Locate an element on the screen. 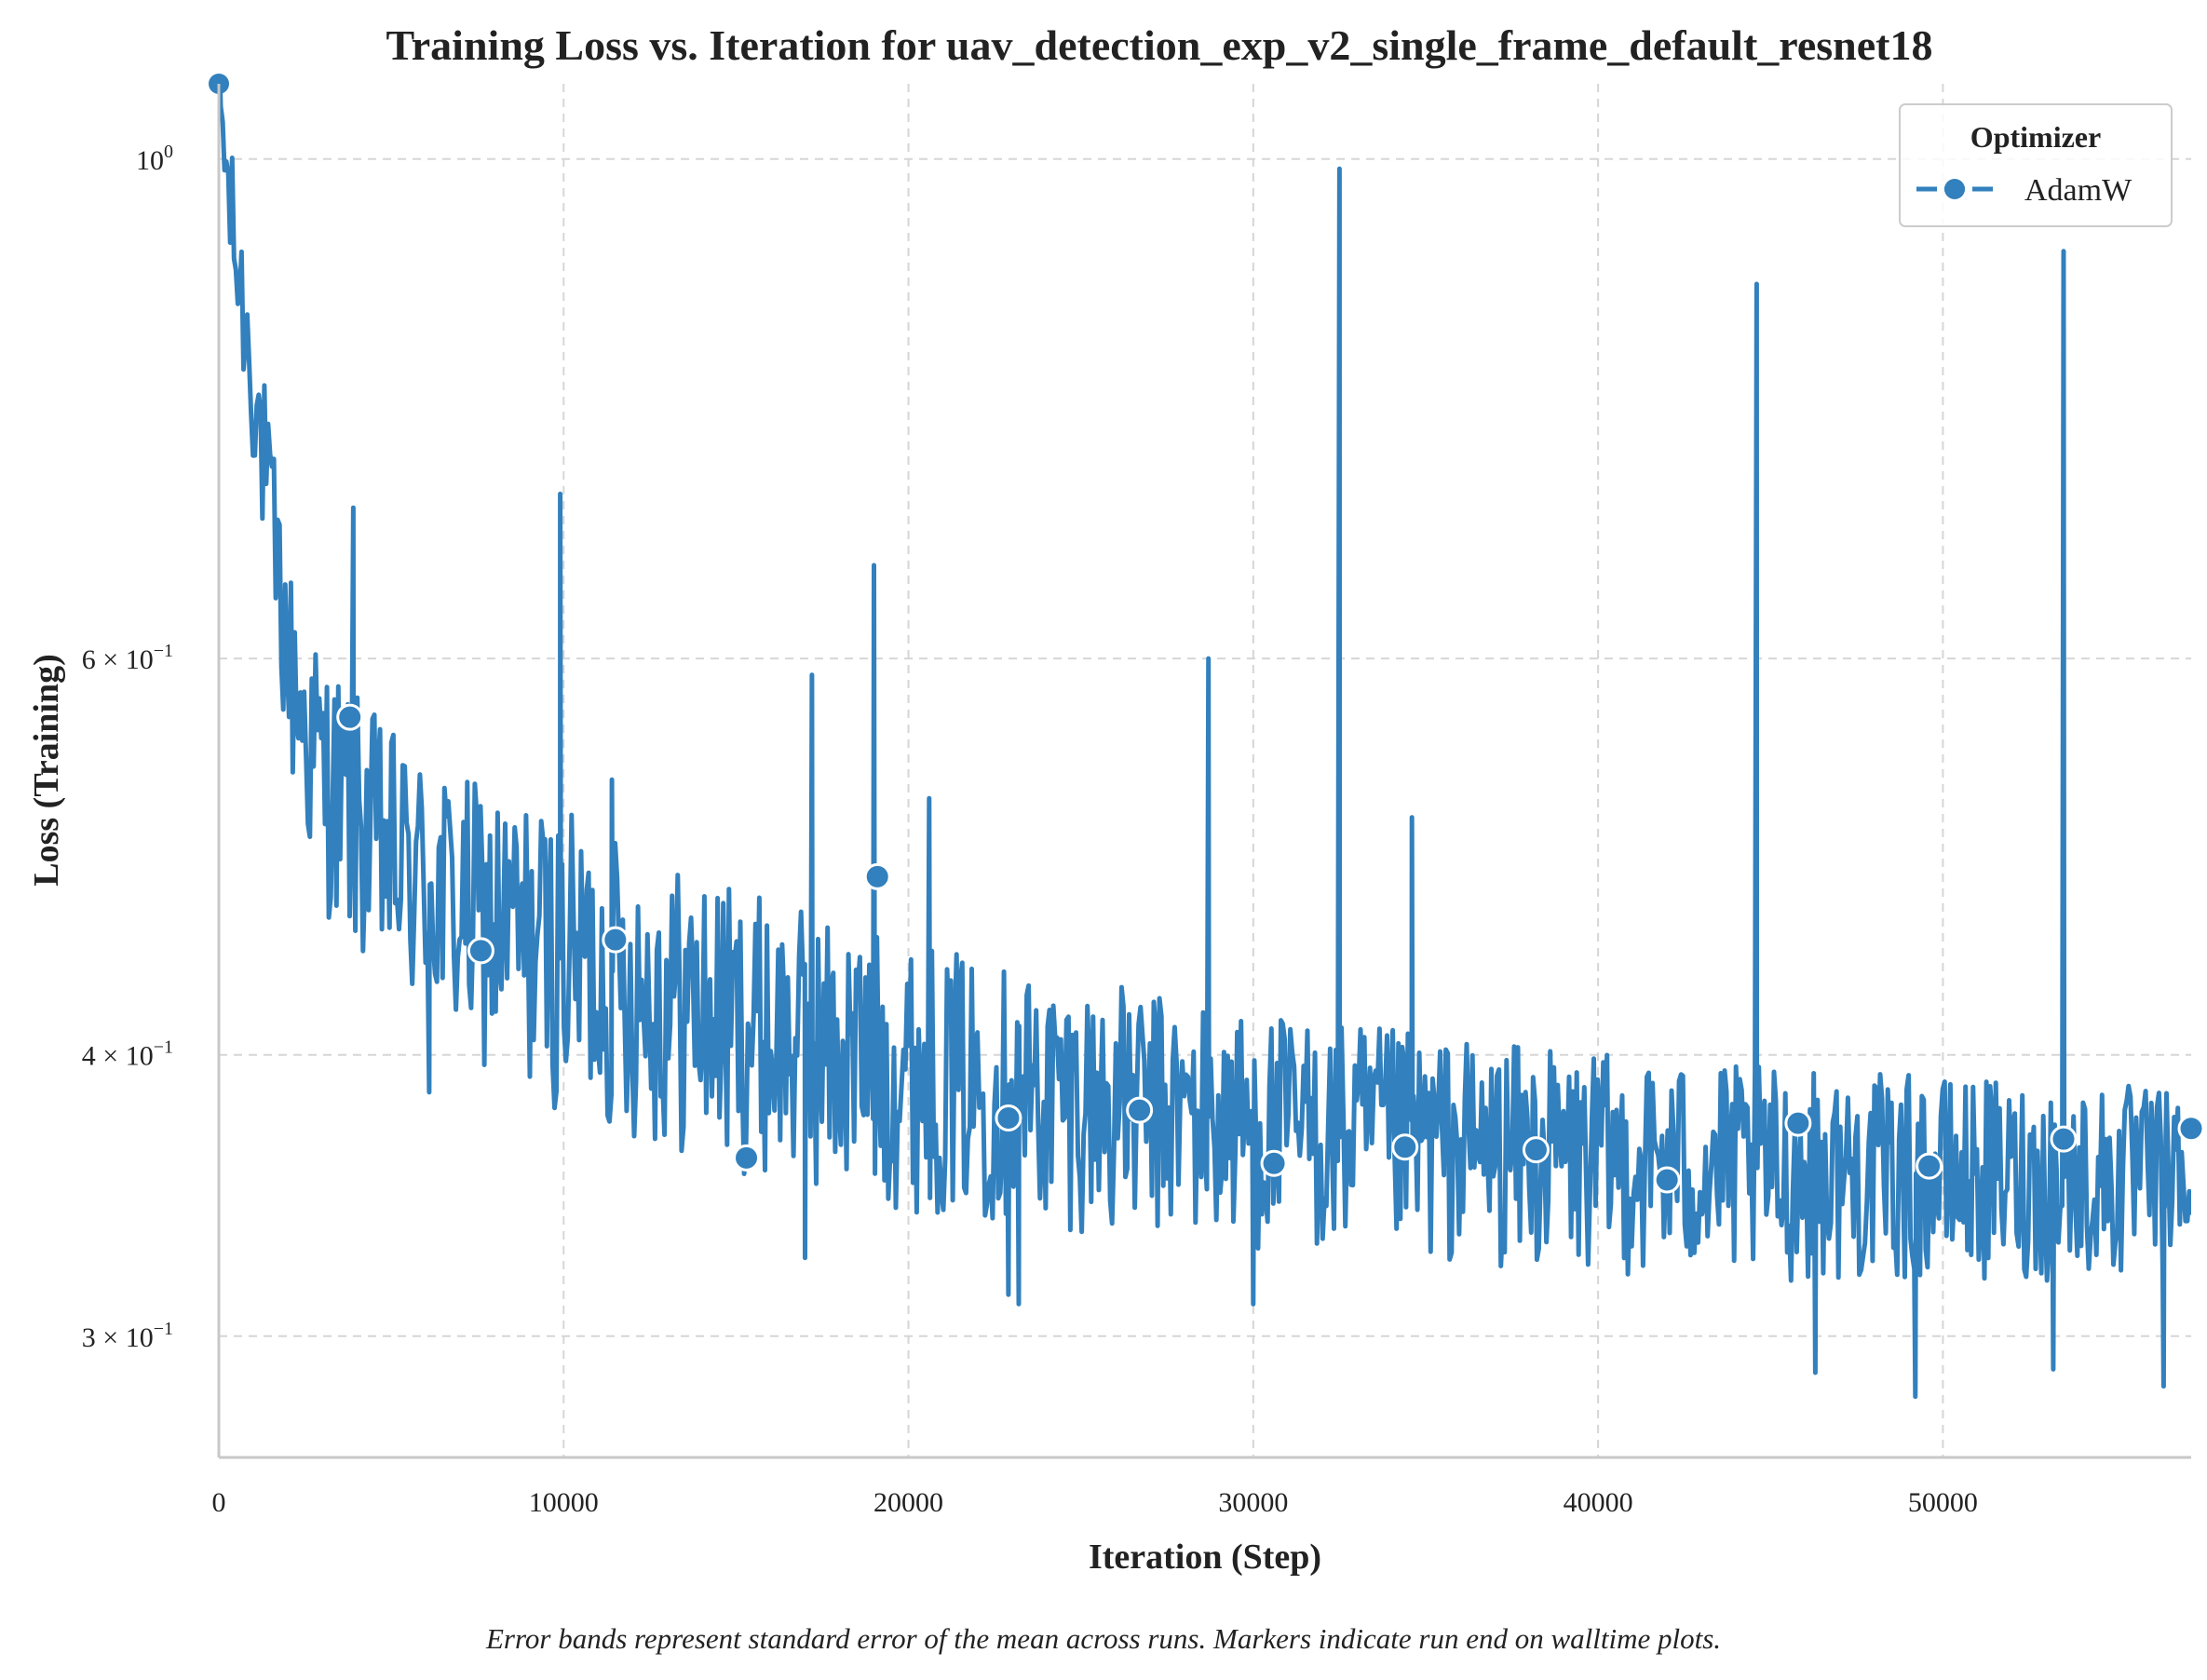 The height and width of the screenshot is (1680, 2207). x-tick-label: 50000 is located at coordinates (1943, 1502).